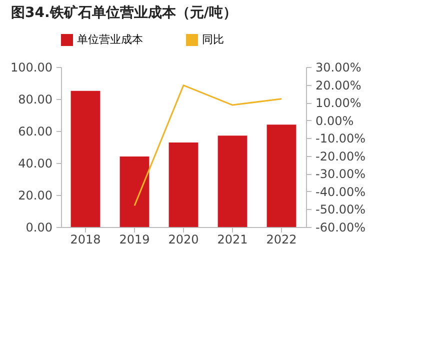 This screenshot has width=436, height=347. What do you see at coordinates (31, 67) in the screenshot?
I see `y-tick-label: 100.00` at bounding box center [31, 67].